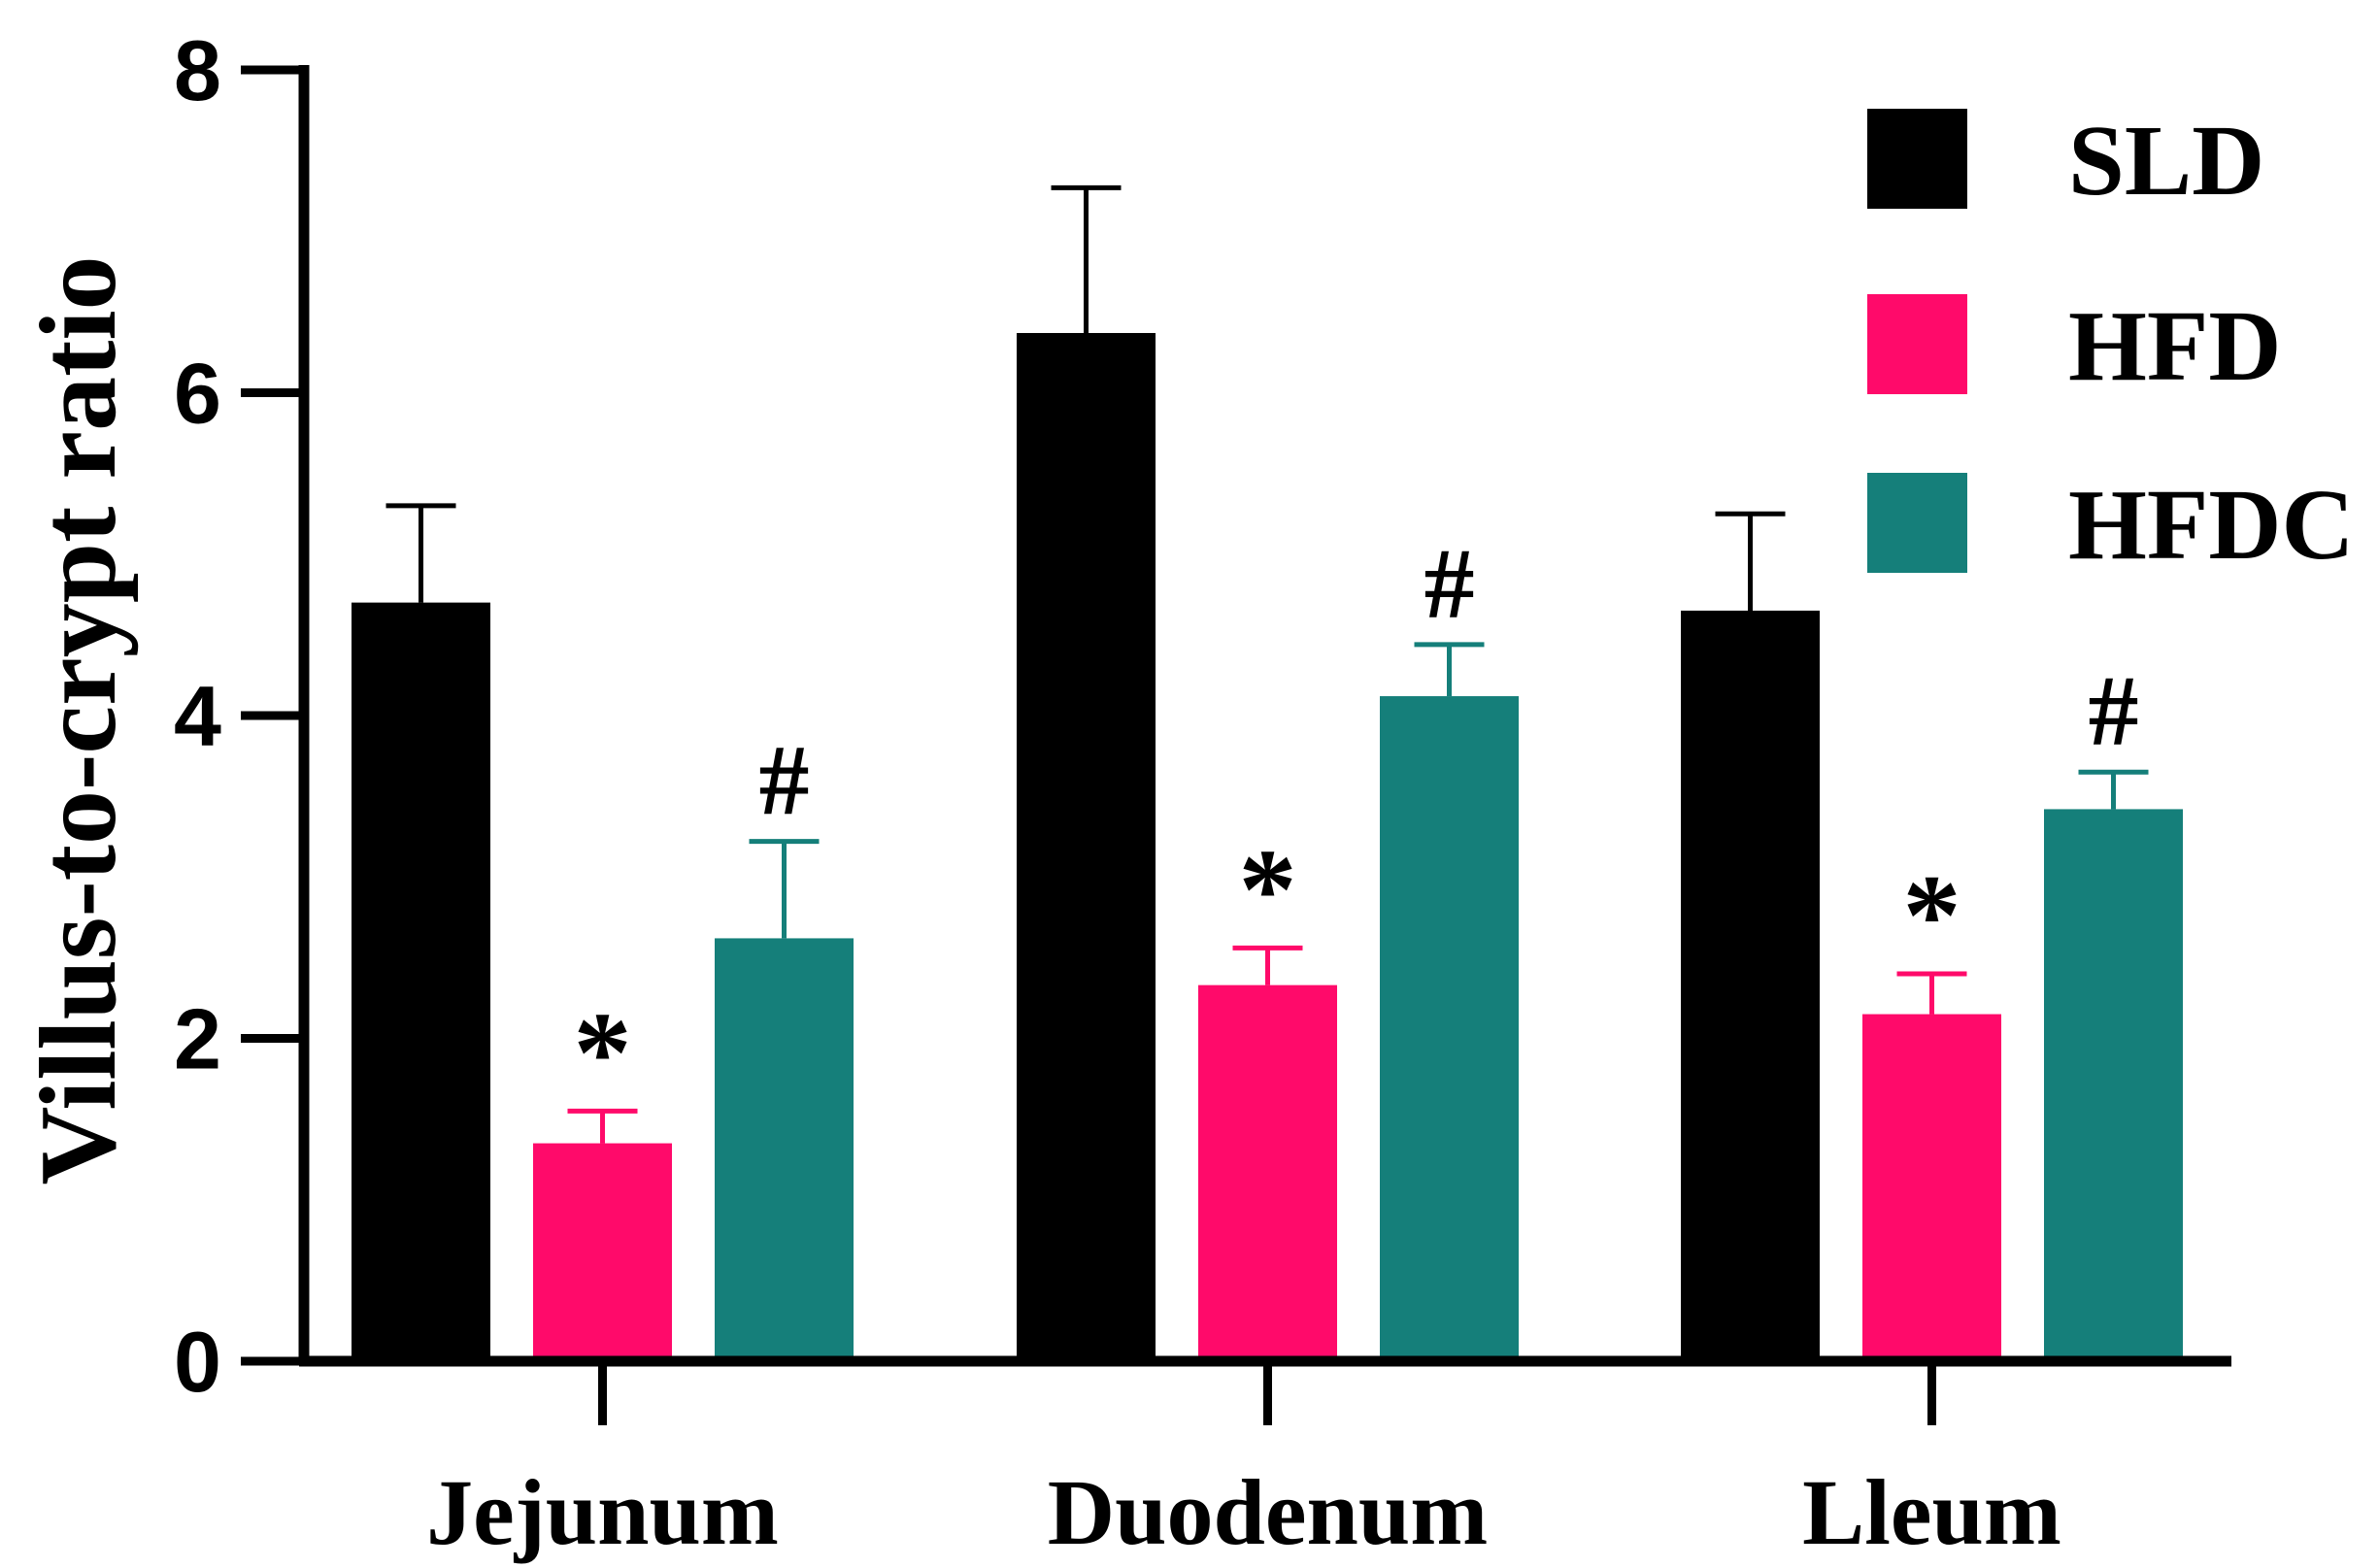 The width and height of the screenshot is (2379, 1568). Describe the element at coordinates (2175, 346) in the screenshot. I see `legend-label-hfd: HFD` at that location.